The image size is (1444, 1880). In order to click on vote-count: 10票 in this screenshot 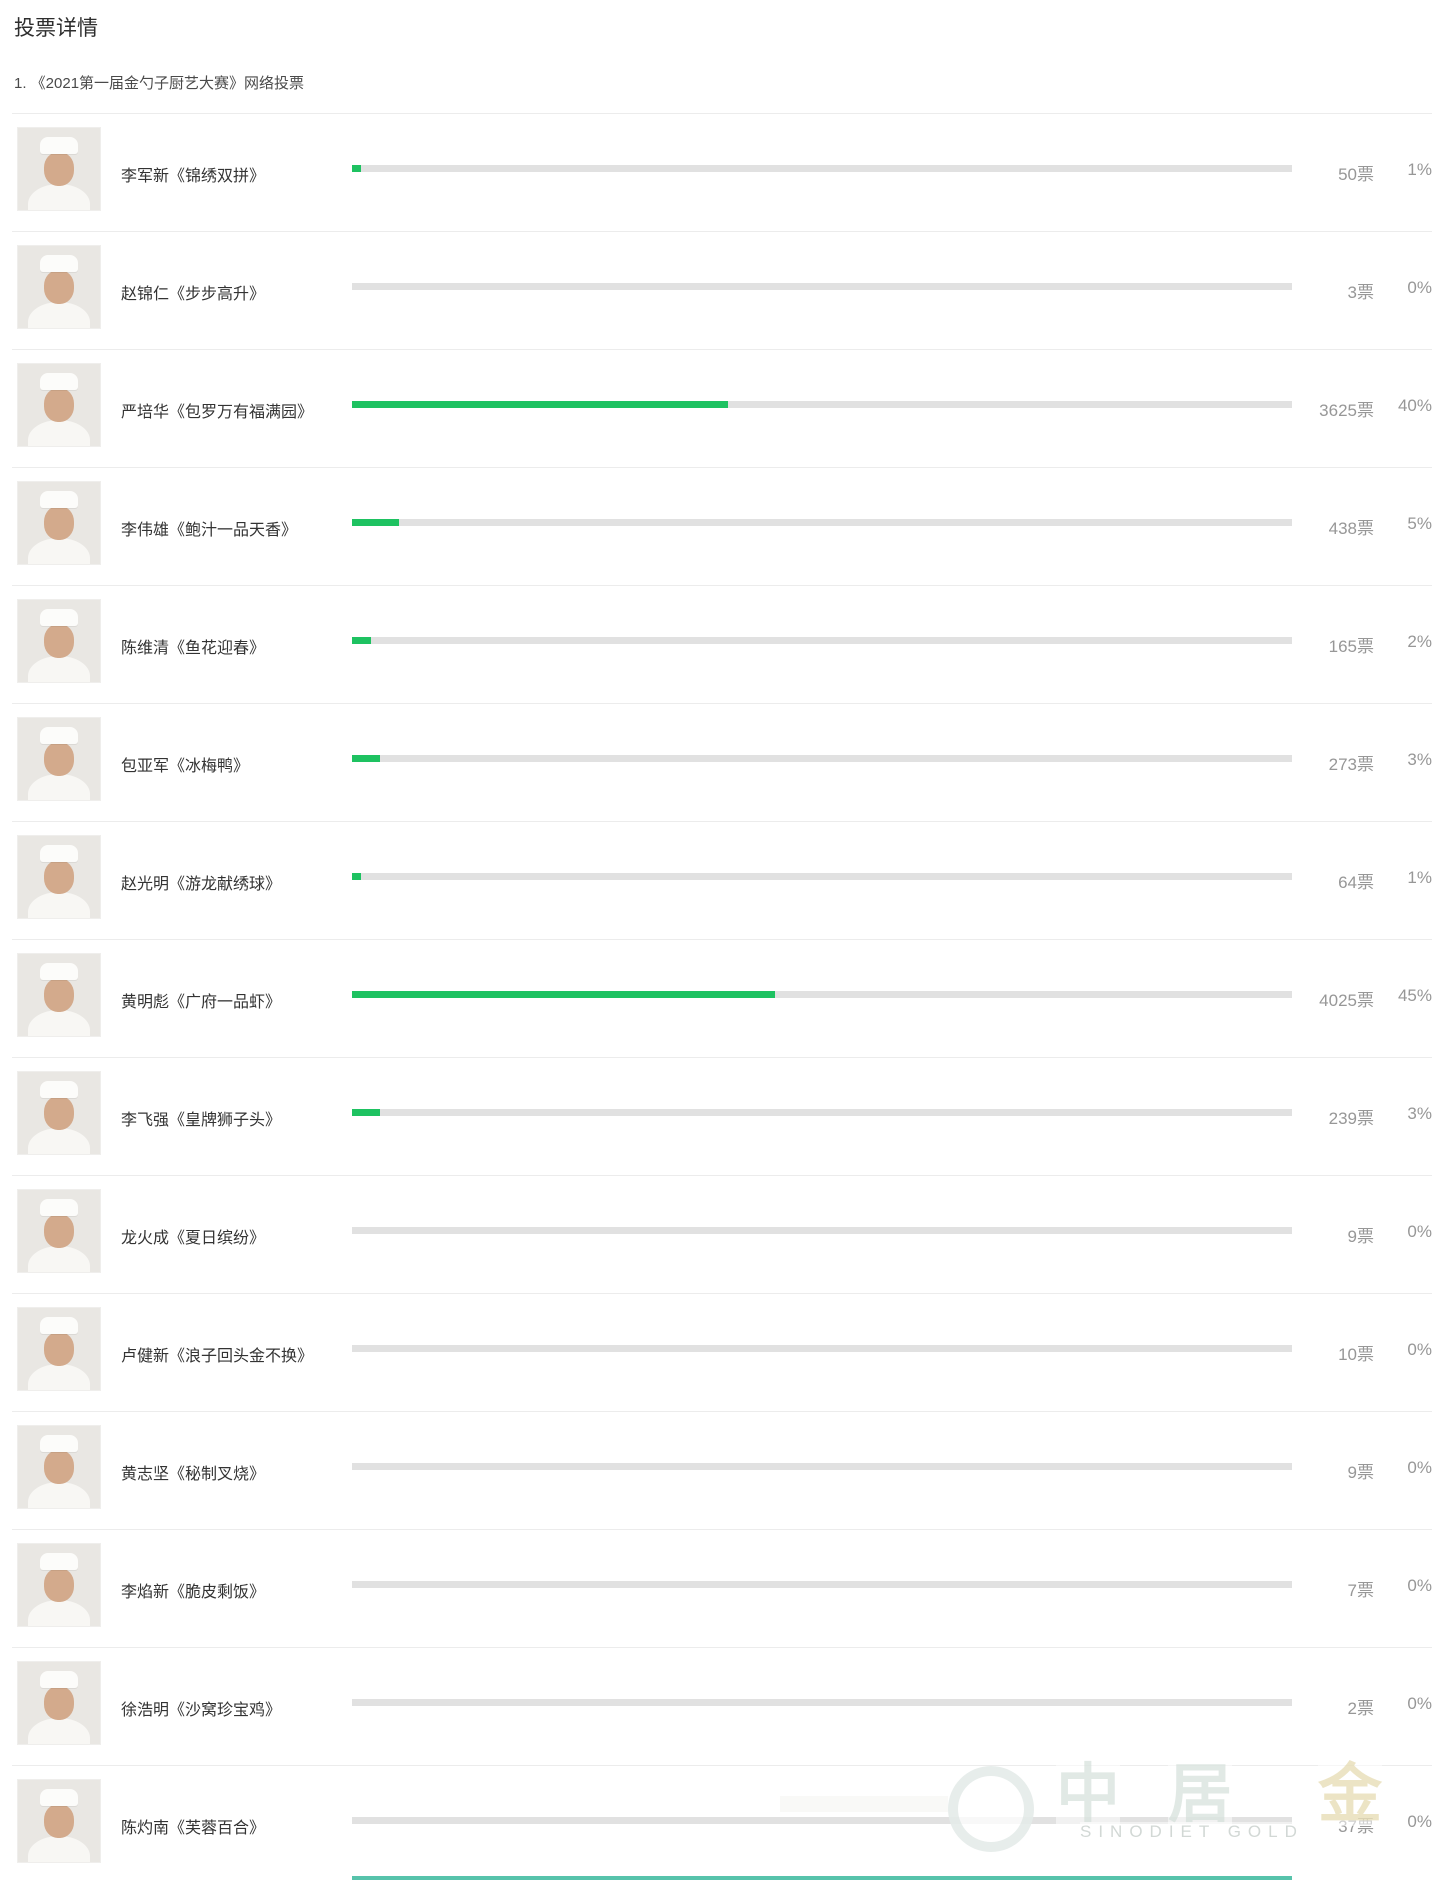, I will do `click(1356, 1354)`.